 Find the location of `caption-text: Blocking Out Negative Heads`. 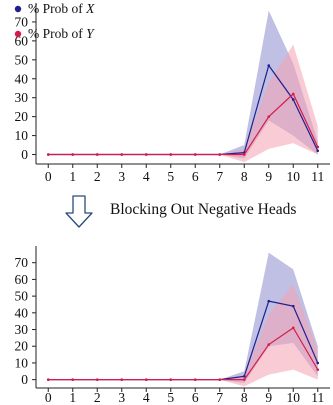

caption-text: Blocking Out Negative Heads is located at coordinates (203, 209).